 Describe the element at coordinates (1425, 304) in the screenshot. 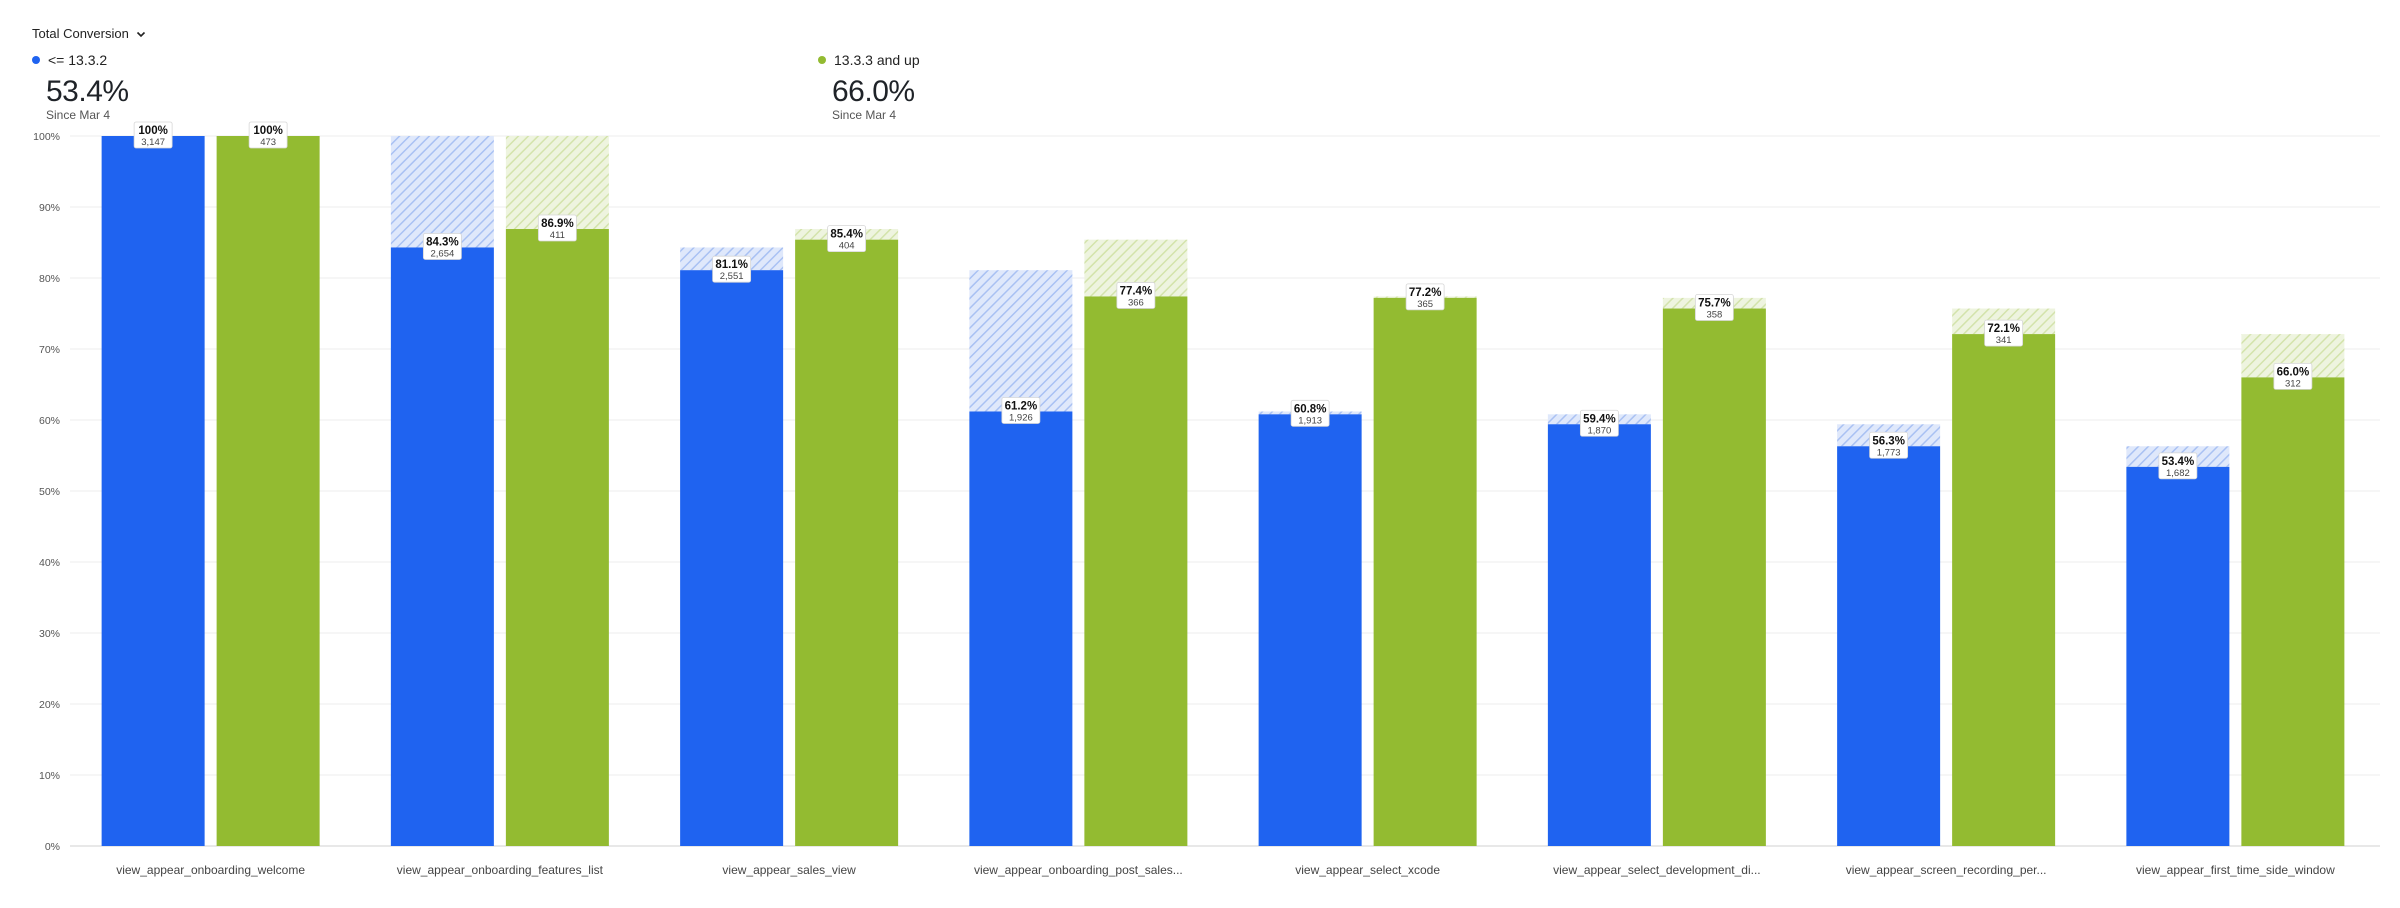

I see `data-label-count: 365` at that location.